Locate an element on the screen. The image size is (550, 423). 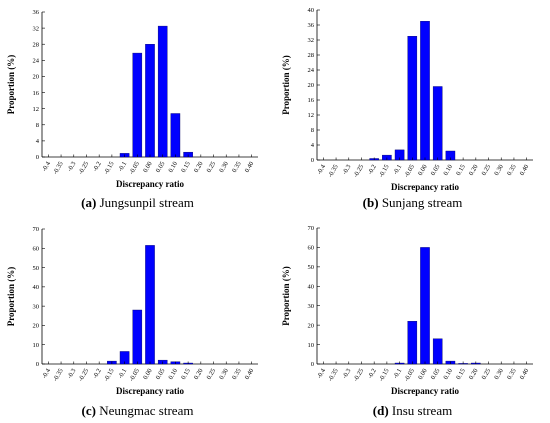
x-tick-label: 0.05 is located at coordinates (161, 167).